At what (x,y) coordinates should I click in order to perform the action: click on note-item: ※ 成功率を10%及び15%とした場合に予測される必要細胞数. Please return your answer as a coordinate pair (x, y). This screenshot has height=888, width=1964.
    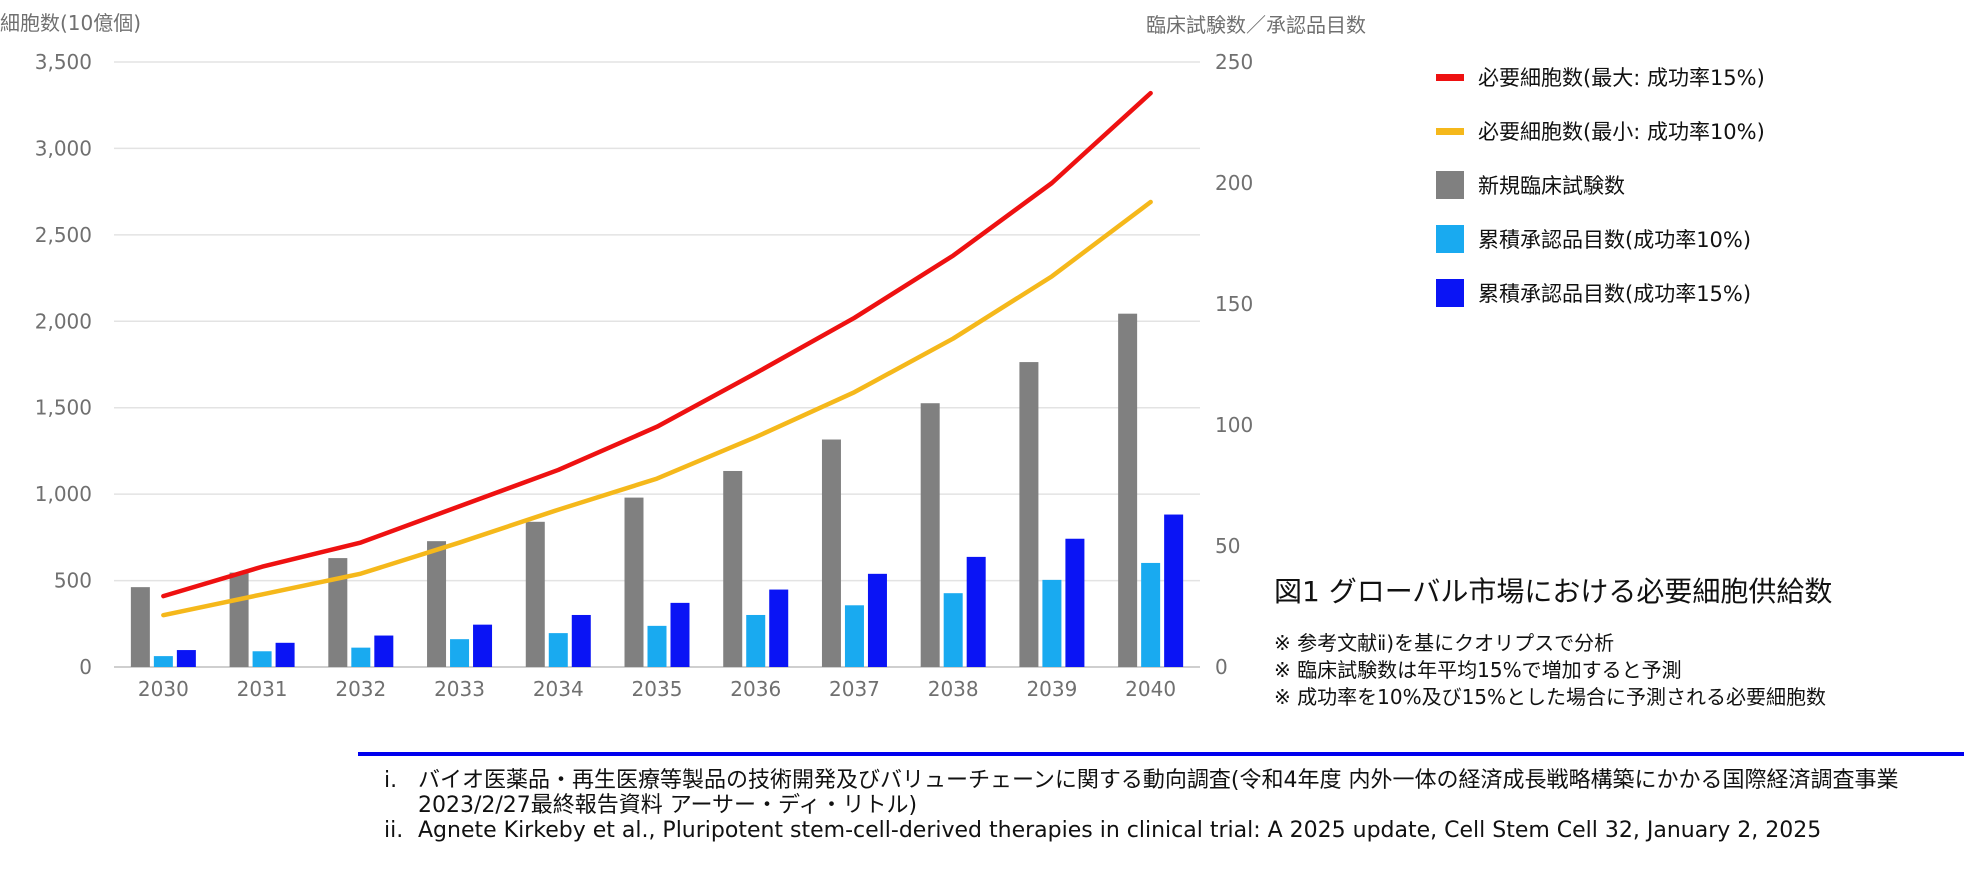
    Looking at the image, I should click on (1550, 697).